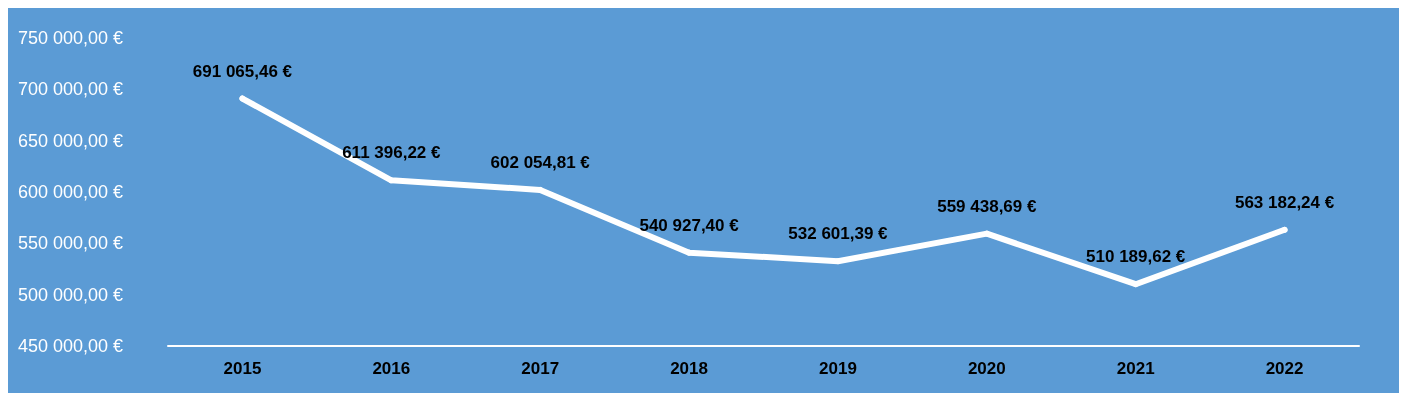 This screenshot has height=401, width=1407. I want to click on x-tick-label: 2015, so click(242, 368).